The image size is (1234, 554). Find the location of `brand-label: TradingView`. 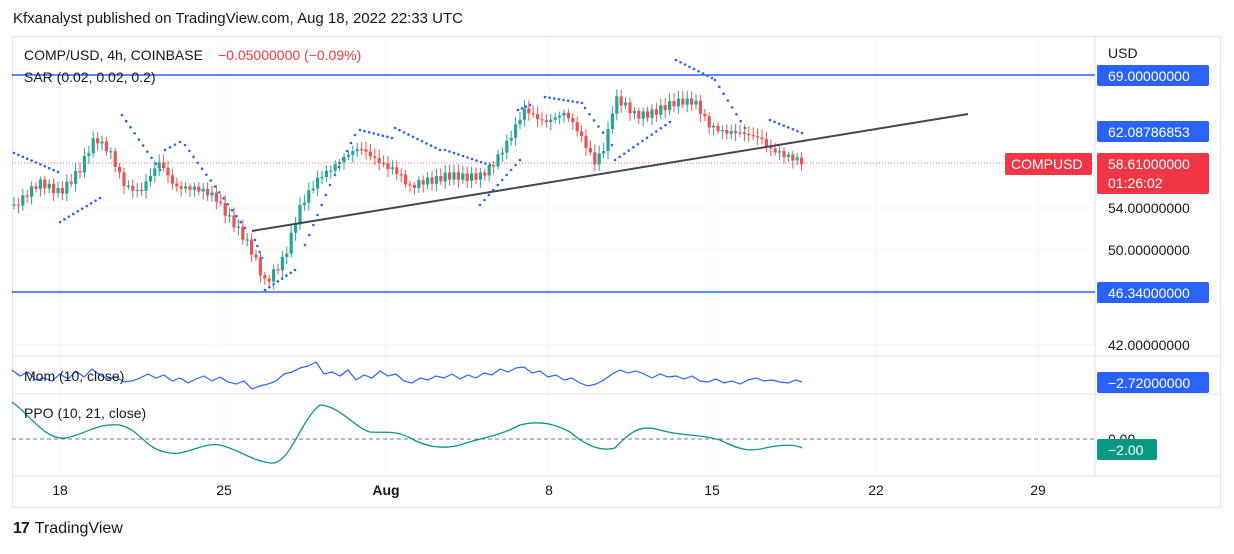

brand-label: TradingView is located at coordinates (78, 528).